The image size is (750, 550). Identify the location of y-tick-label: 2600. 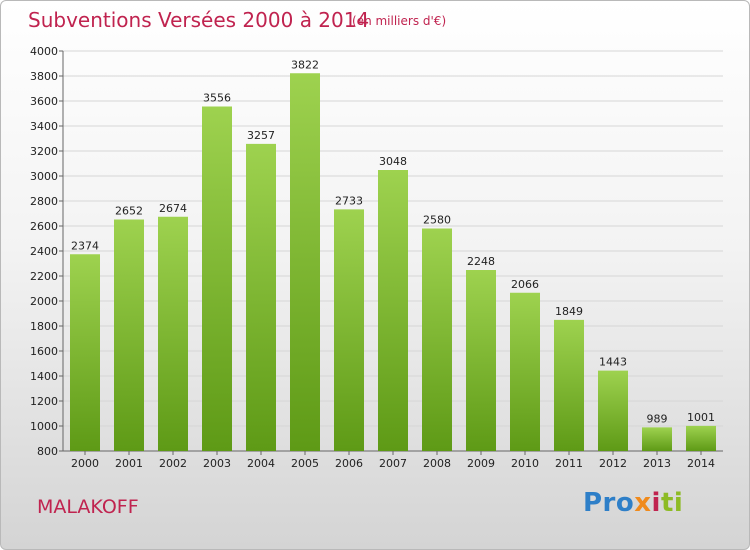
(44, 226).